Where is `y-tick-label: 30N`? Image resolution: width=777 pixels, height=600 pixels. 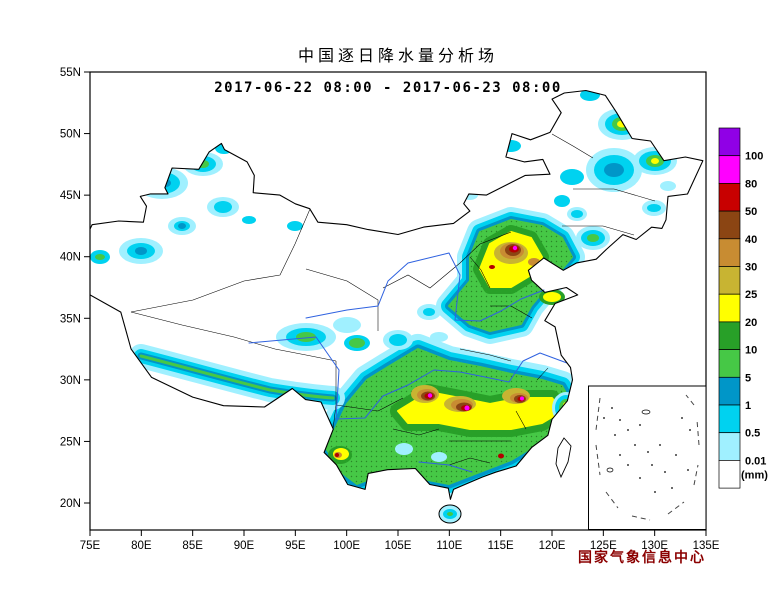 y-tick-label: 30N is located at coordinates (70, 381).